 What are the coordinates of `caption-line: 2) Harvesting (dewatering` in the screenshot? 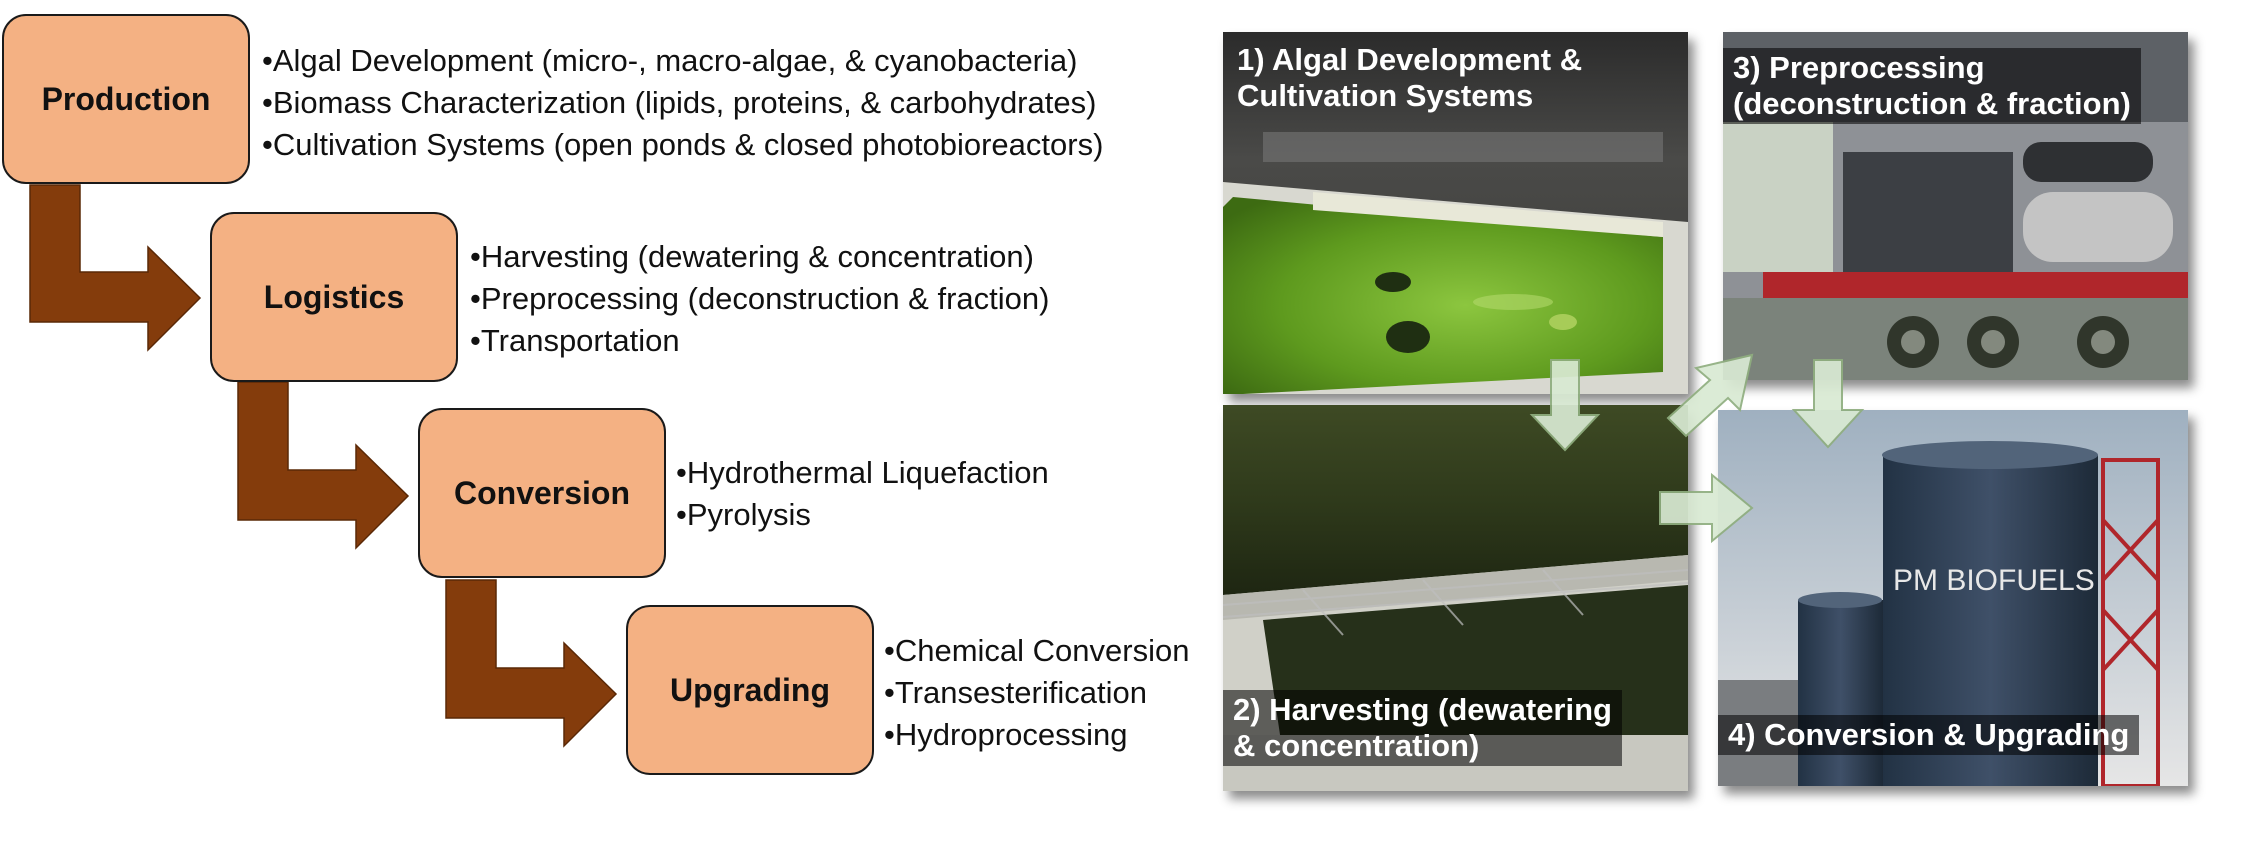 It's located at (1422, 709).